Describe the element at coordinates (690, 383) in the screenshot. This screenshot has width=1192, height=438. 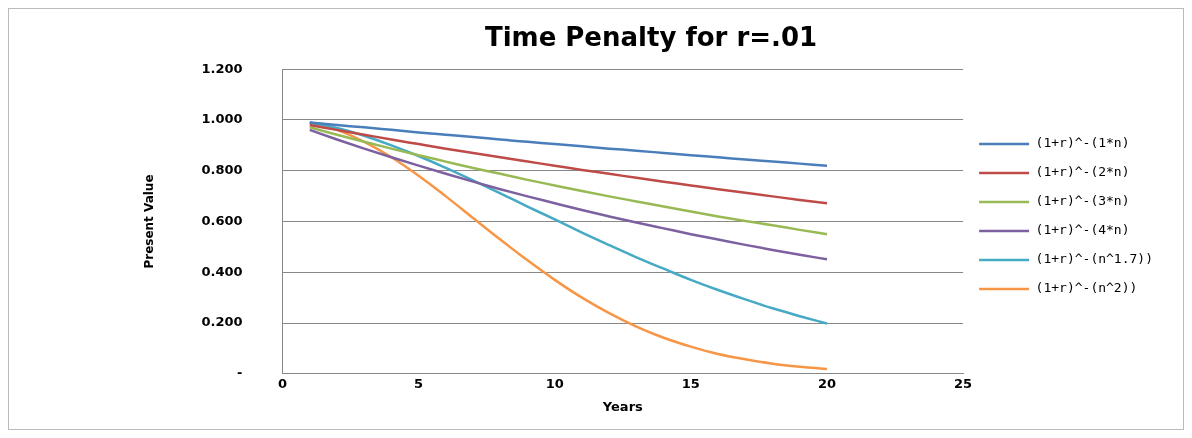
I see `x-tick-label: 15` at that location.